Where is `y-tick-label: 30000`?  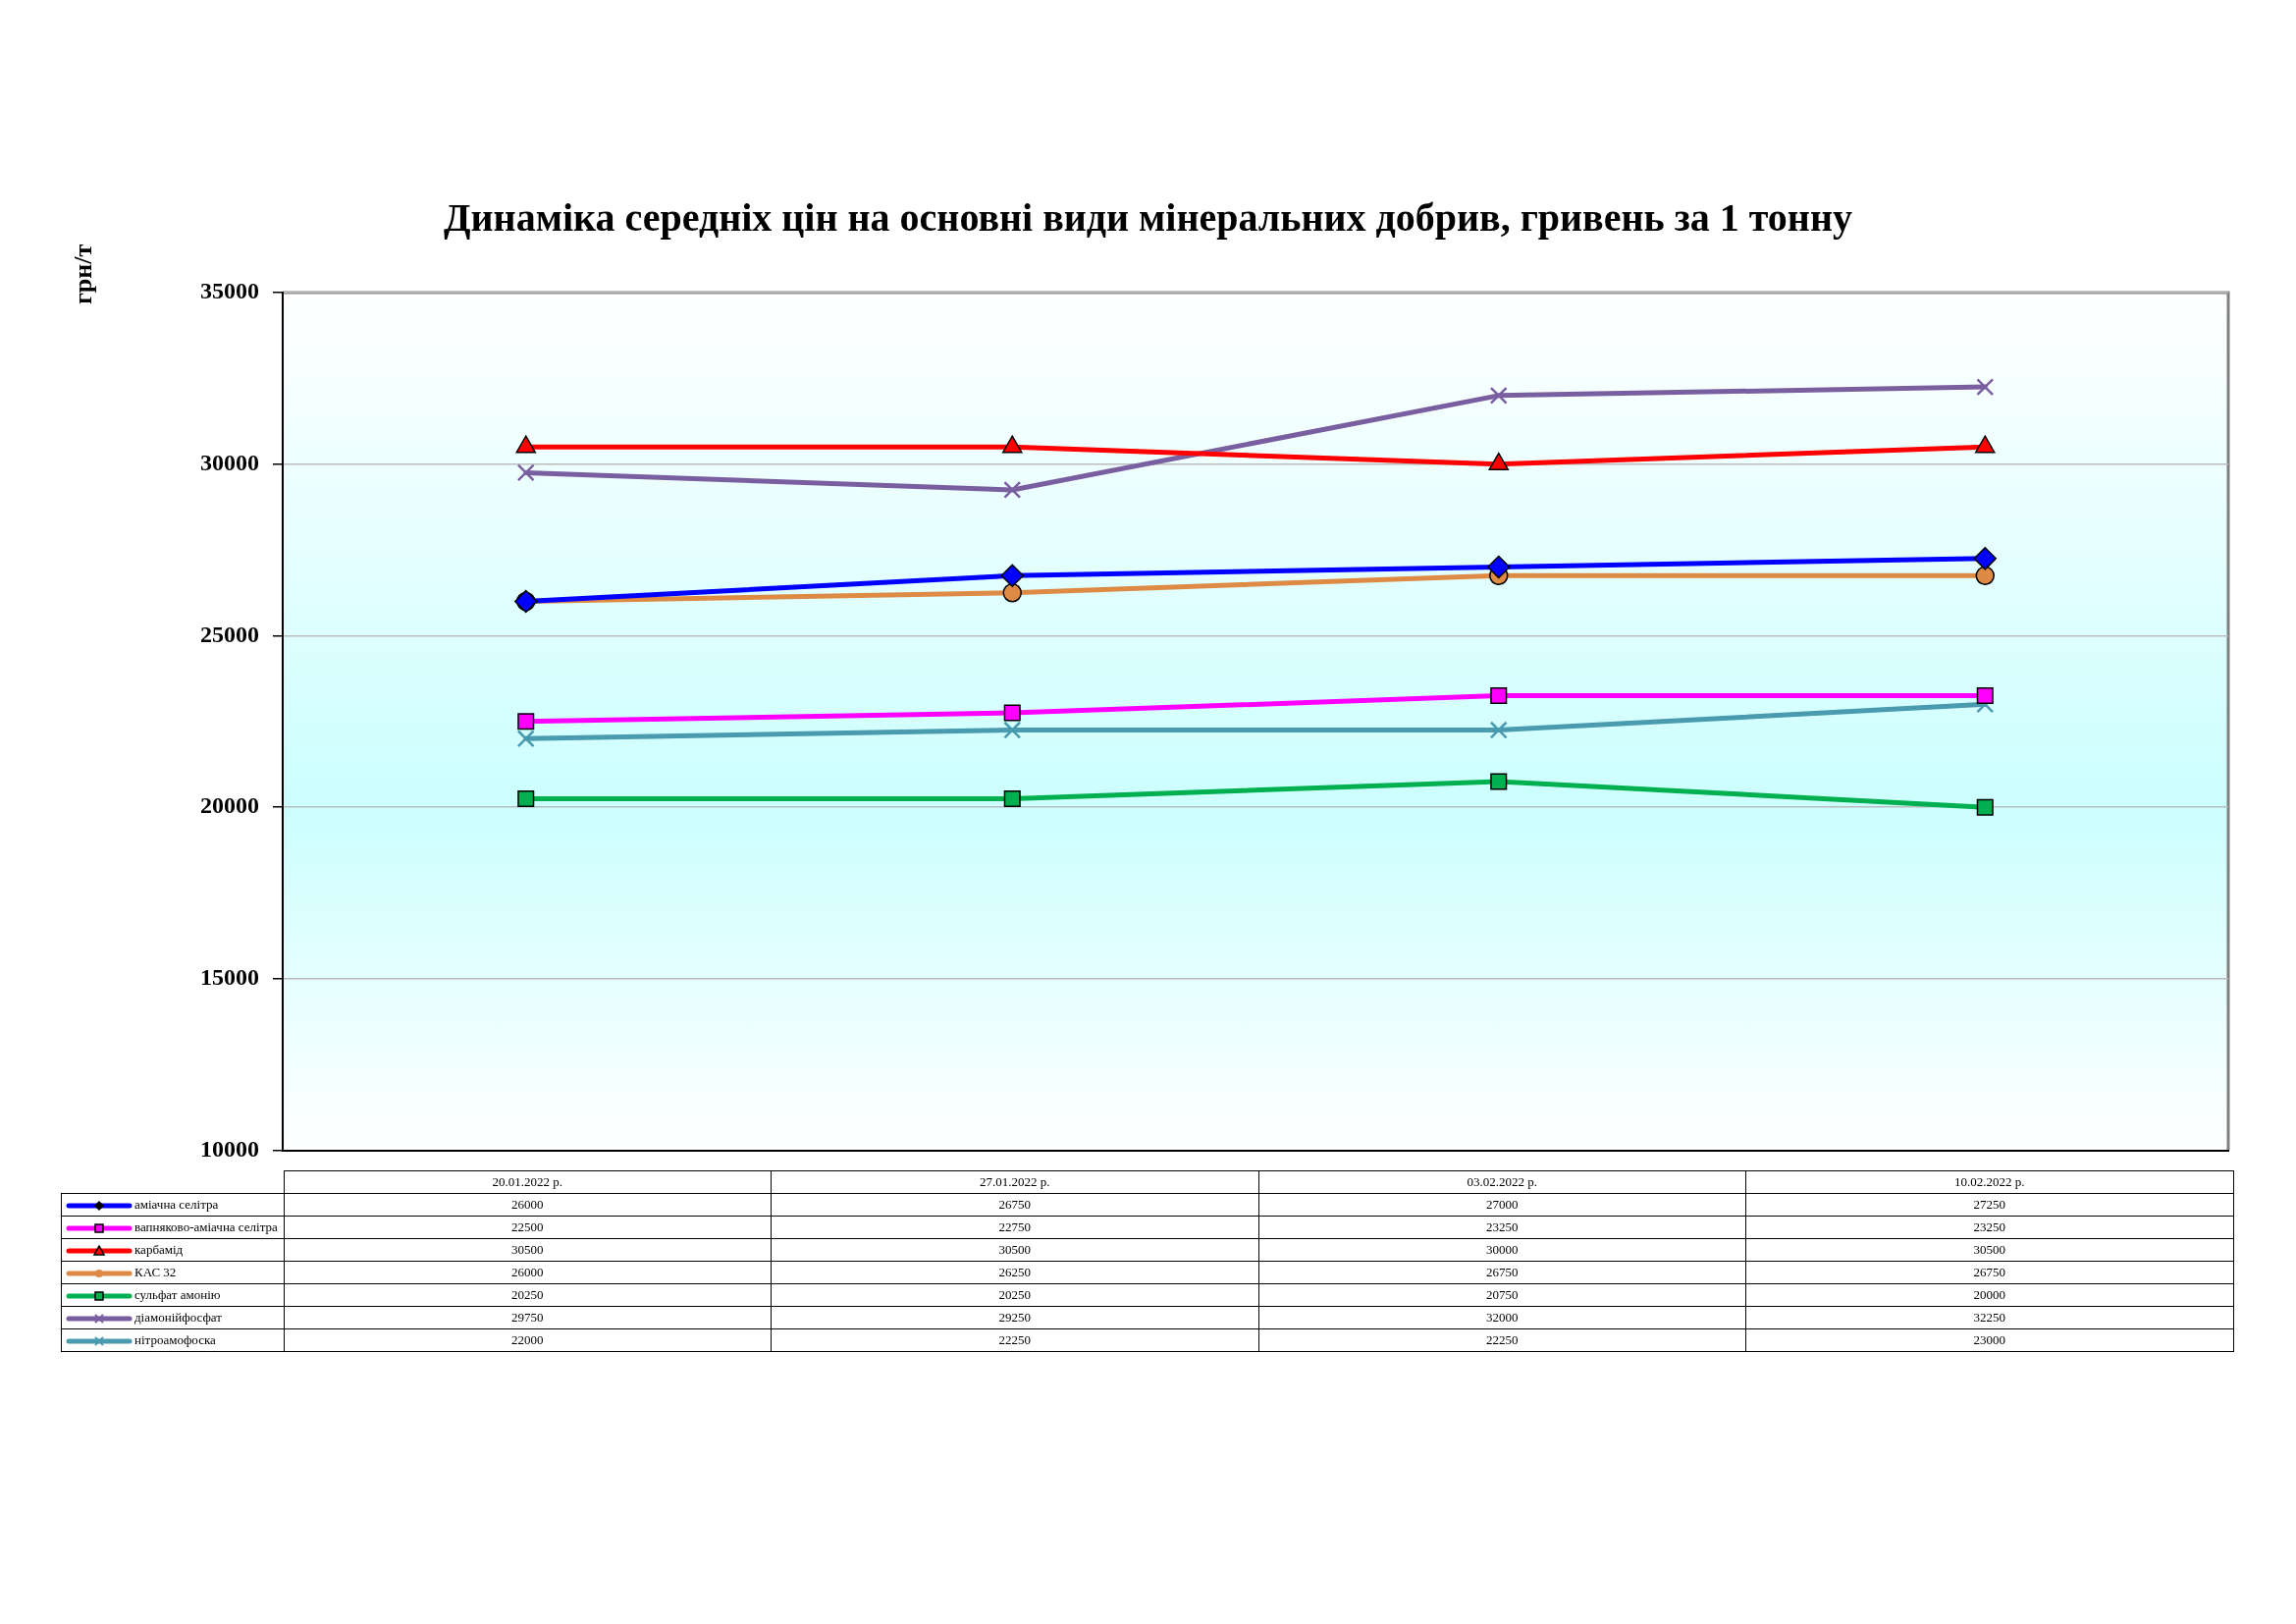 y-tick-label: 30000 is located at coordinates (229, 462).